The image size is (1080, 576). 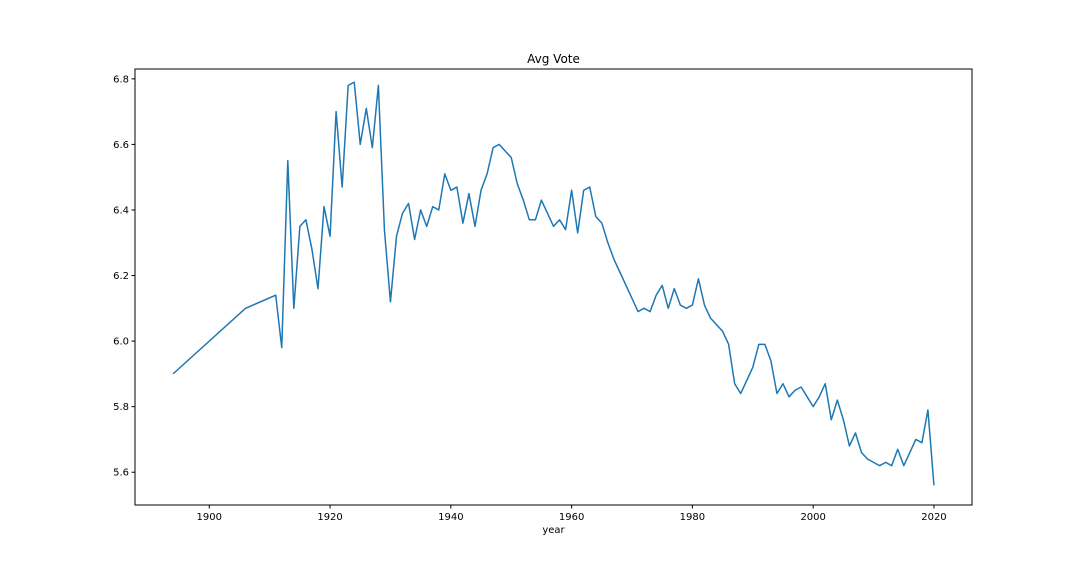 What do you see at coordinates (209, 517) in the screenshot?
I see `x-tick-label: 1900` at bounding box center [209, 517].